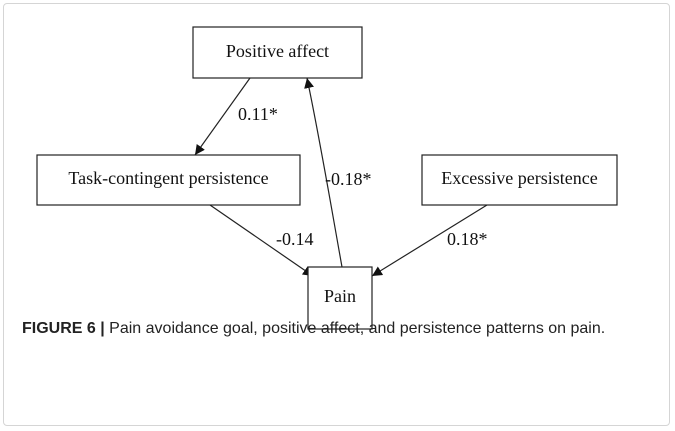  I want to click on node: Task-contingent persistence, so click(168, 180).